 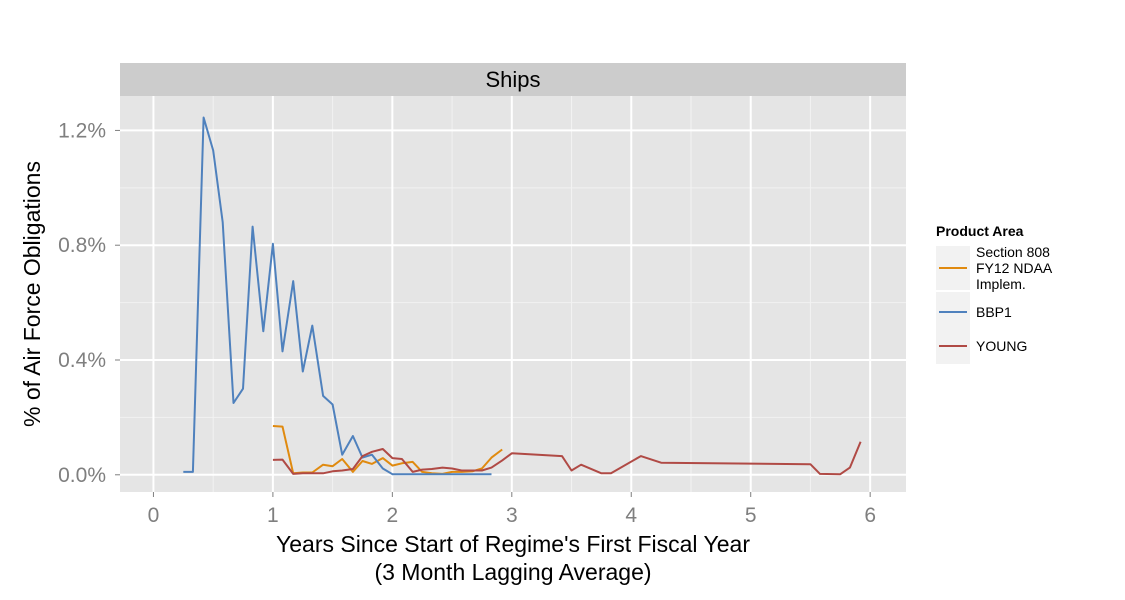 I want to click on facet-title: Ships, so click(x=512, y=79).